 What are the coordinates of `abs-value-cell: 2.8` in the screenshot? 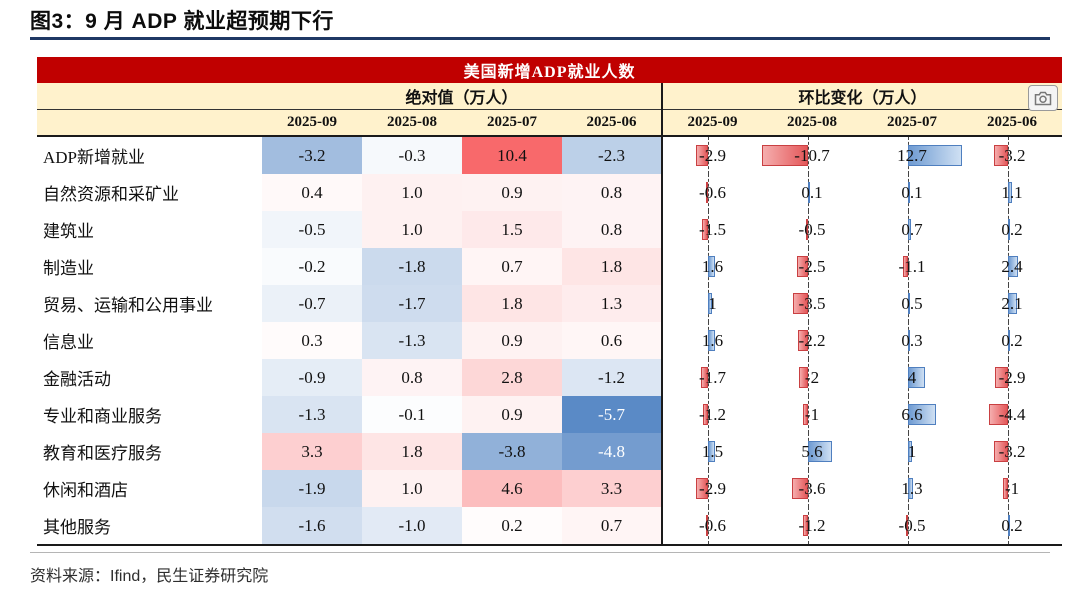 It's located at (512, 377).